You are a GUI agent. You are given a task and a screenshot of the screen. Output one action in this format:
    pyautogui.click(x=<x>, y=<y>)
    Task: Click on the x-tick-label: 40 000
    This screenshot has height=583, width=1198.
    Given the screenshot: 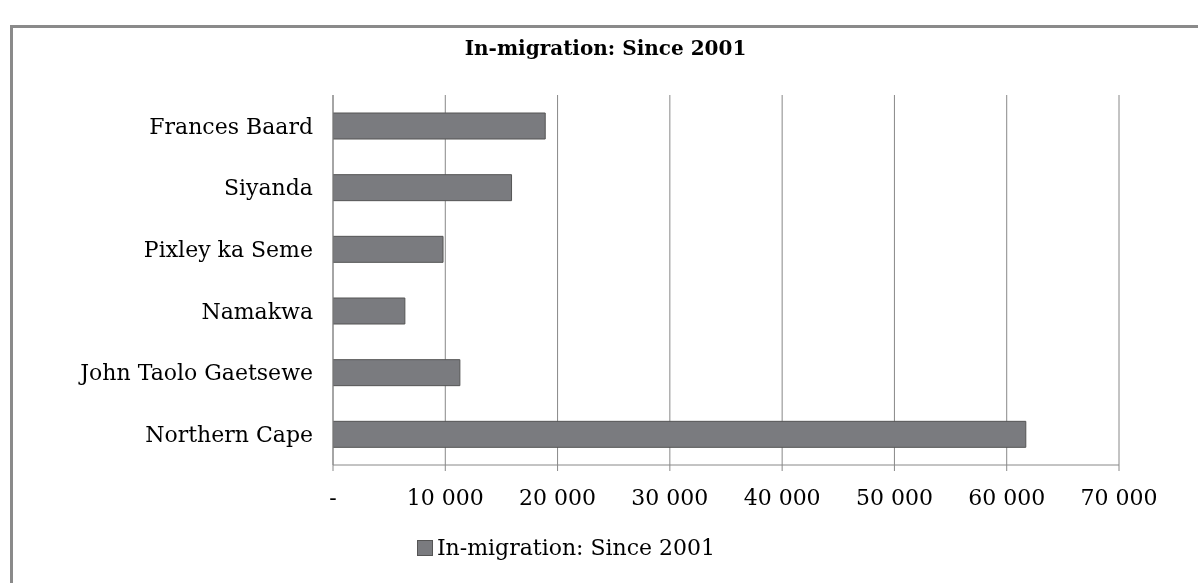 What is the action you would take?
    pyautogui.click(x=782, y=497)
    